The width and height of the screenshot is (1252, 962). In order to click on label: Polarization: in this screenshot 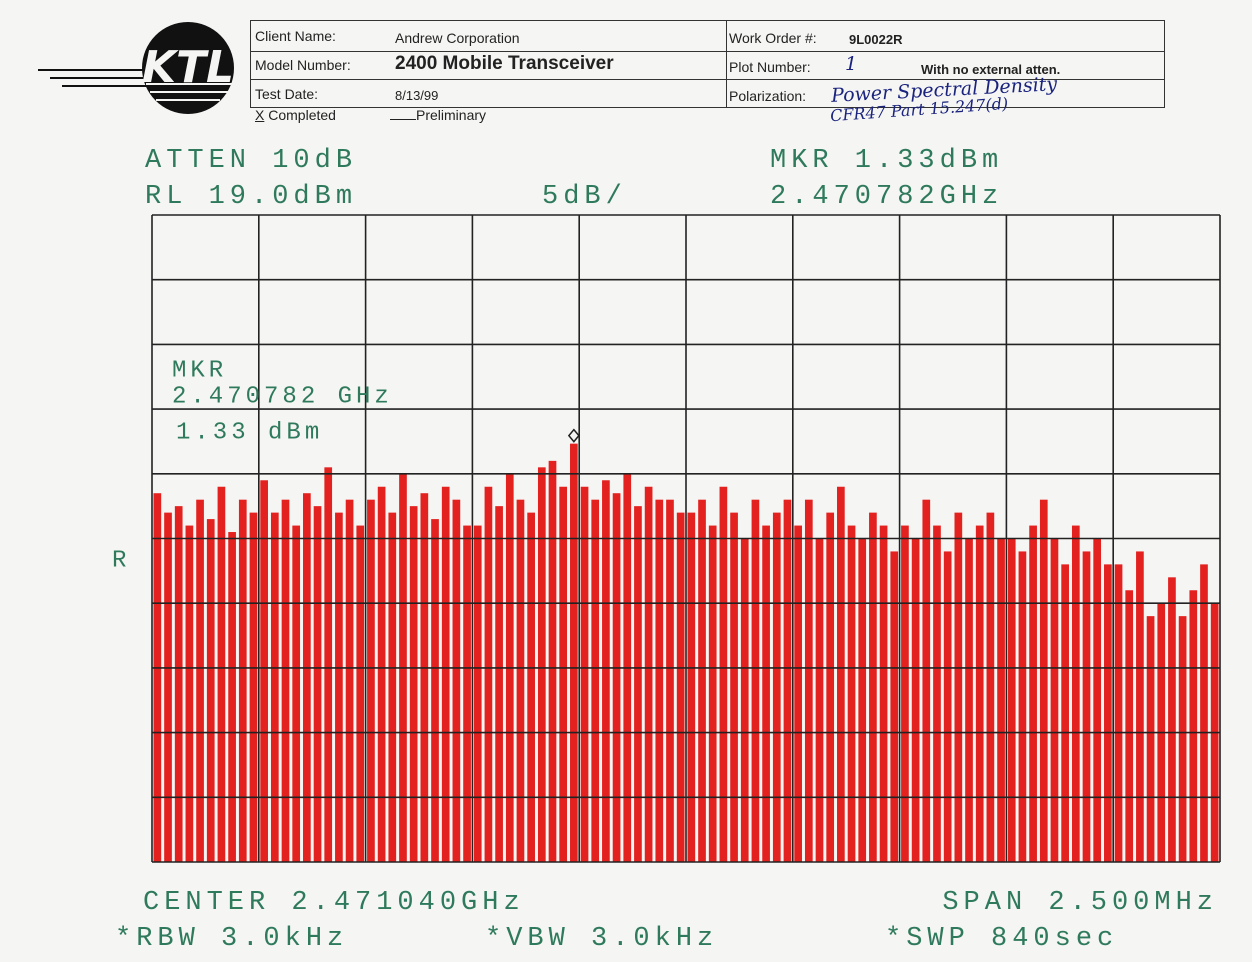, I will do `click(768, 96)`.